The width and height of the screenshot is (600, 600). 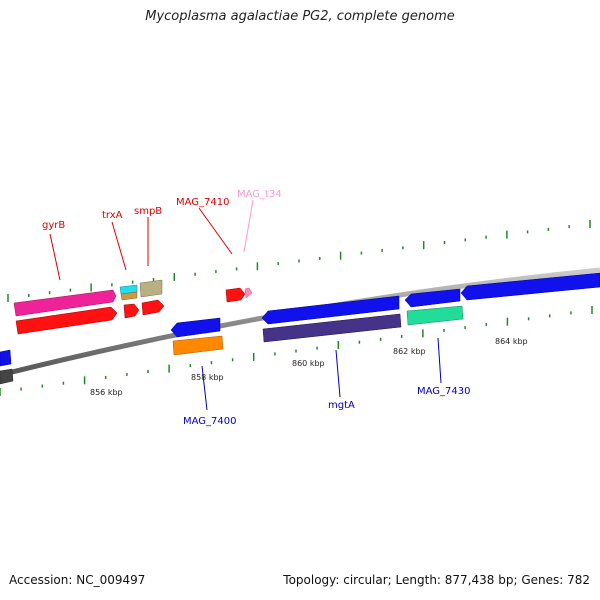 I want to click on leader-trxA, so click(x=119, y=246).